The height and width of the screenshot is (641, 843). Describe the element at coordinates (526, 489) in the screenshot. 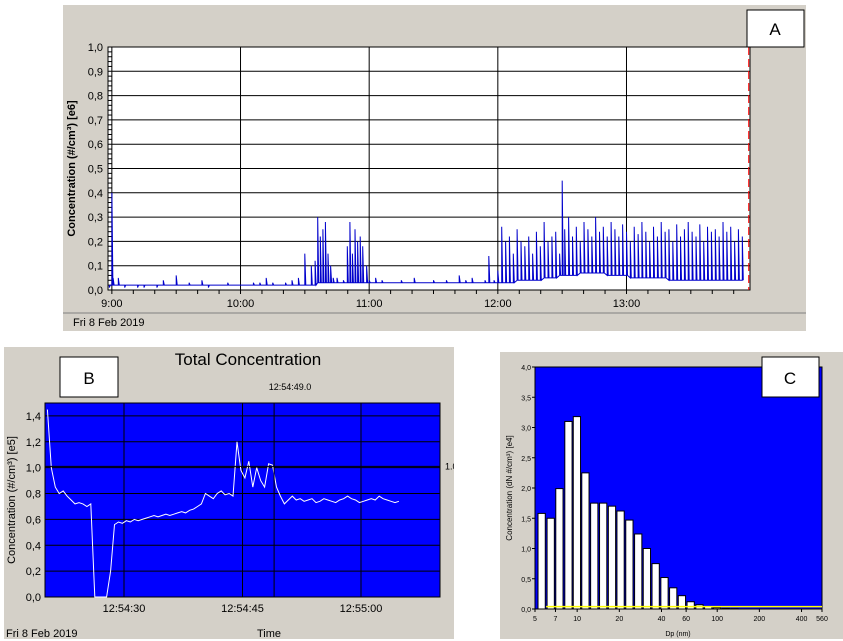

I see `y-tick-label: 2,0` at that location.